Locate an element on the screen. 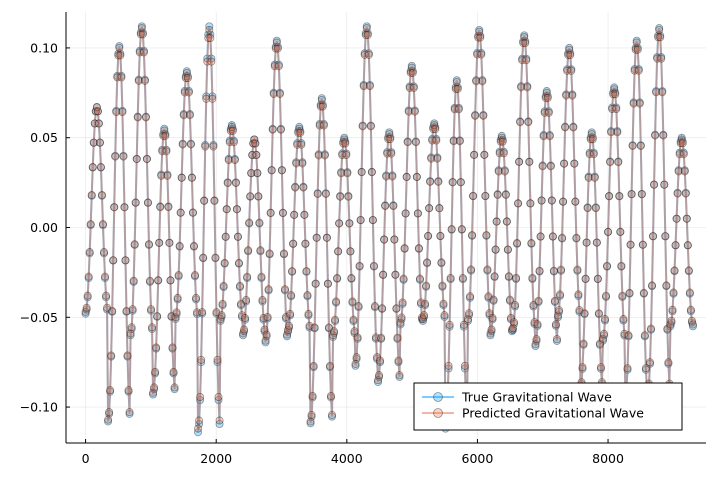  y-tick-label: −0.05 is located at coordinates (39, 317).